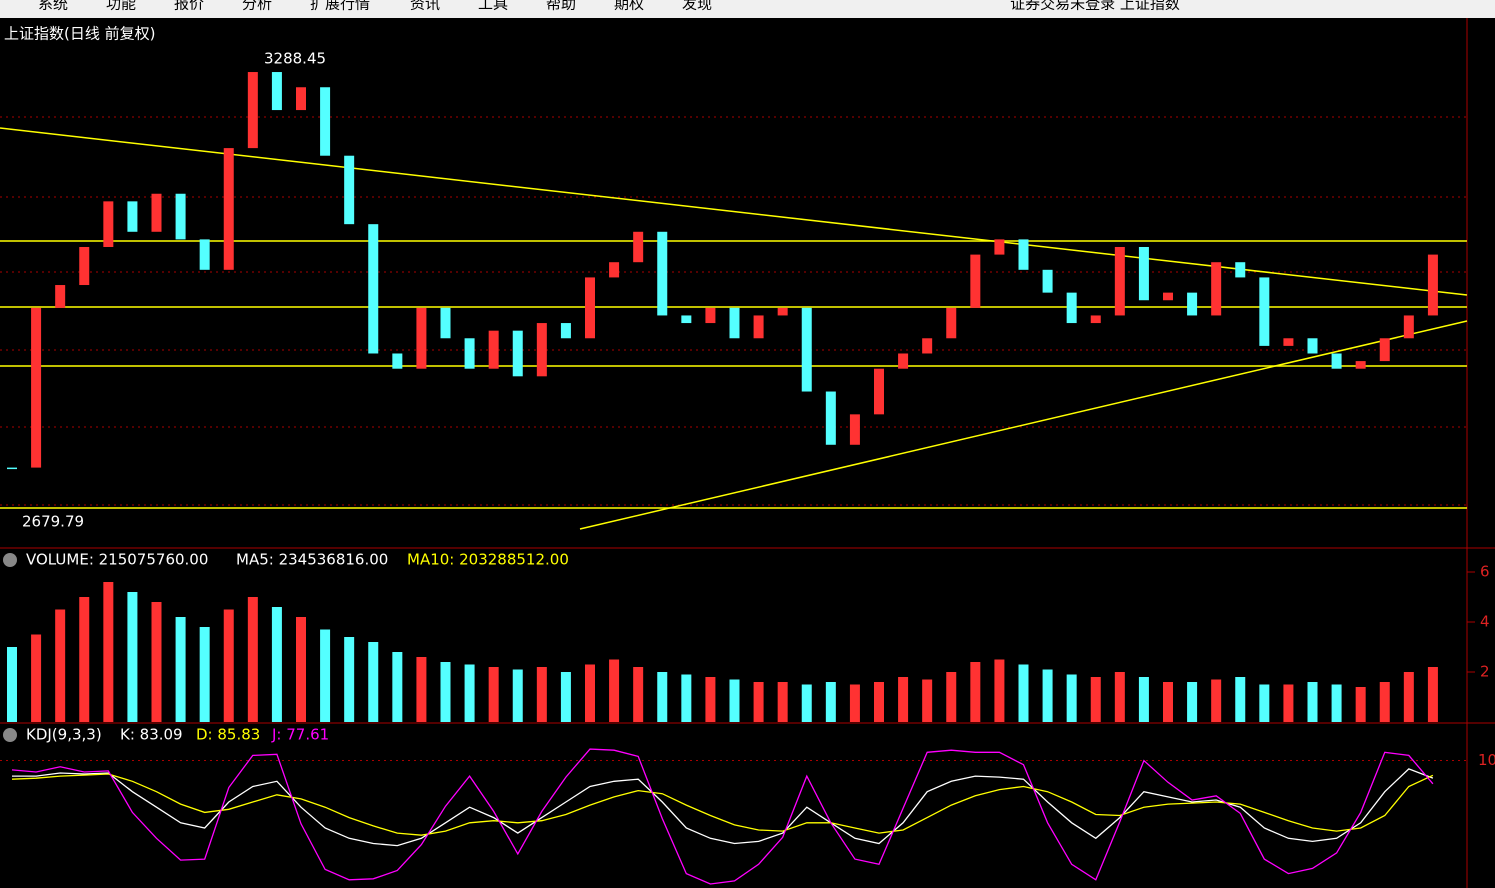  I want to click on low-label: 2679.79, so click(53, 522).